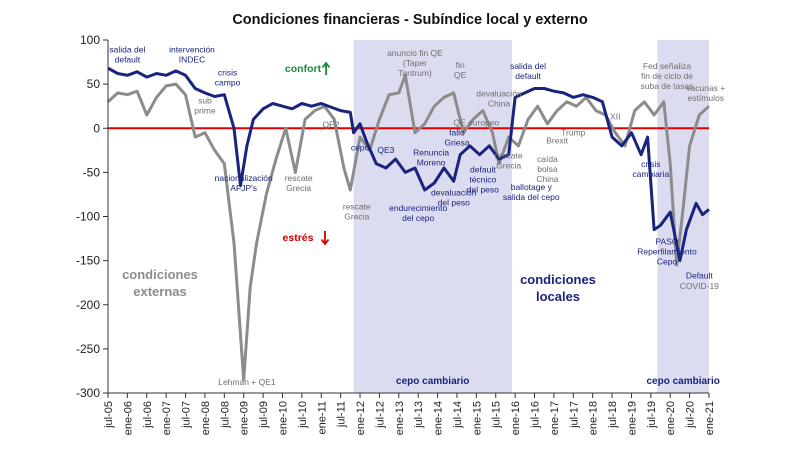 This screenshot has width=800, height=461. I want to click on annotation: Renuncia Moreno, so click(431, 158).